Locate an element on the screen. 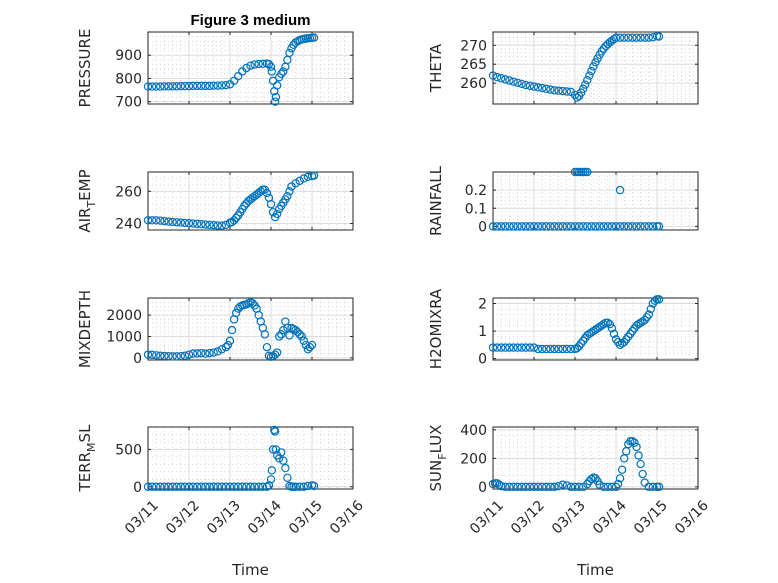 The height and width of the screenshot is (583, 778). y-axis-label: SUNFLUX is located at coordinates (438, 458).